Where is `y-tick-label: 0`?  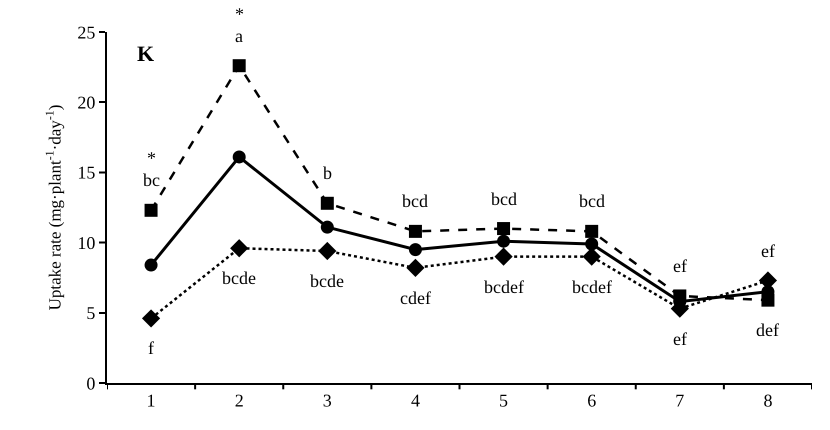
y-tick-label: 0 is located at coordinates (91, 383).